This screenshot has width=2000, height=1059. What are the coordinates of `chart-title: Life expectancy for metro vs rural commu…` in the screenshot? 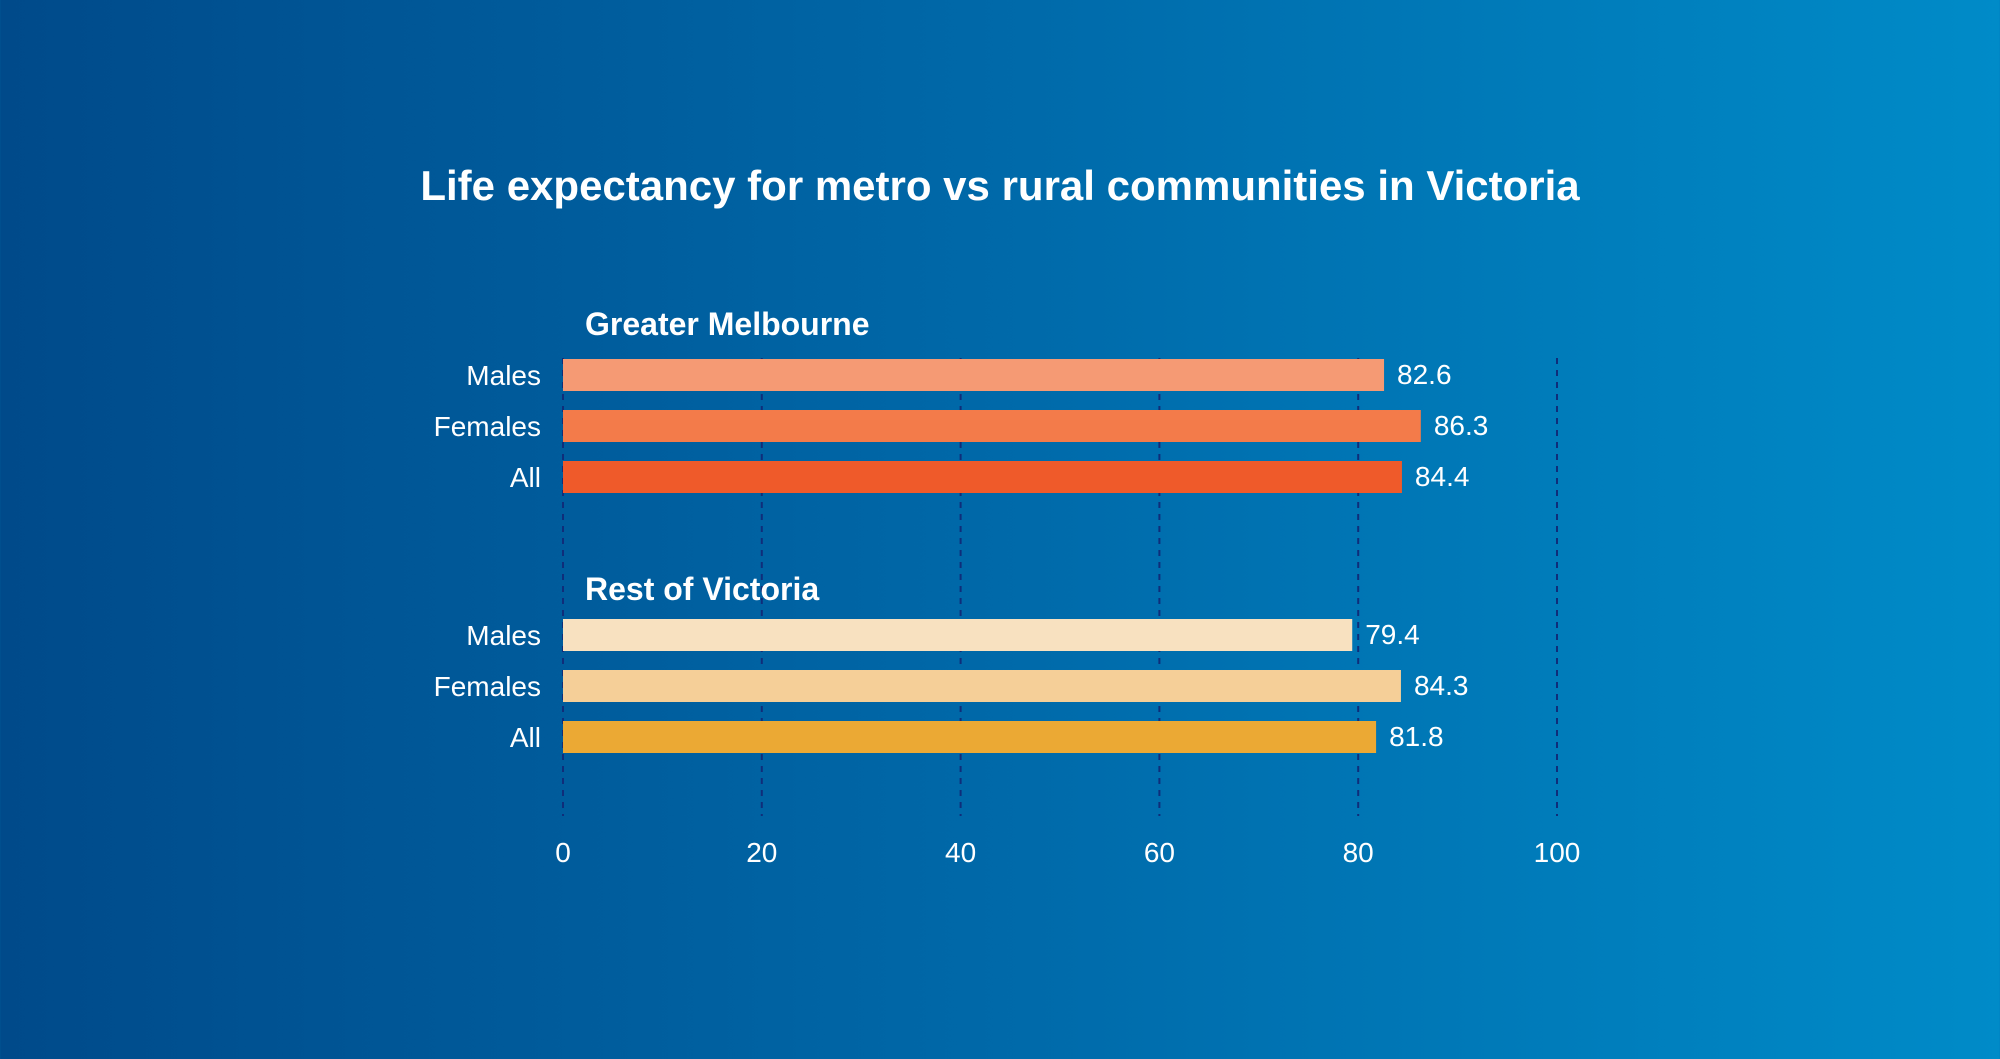 It's located at (1000, 185).